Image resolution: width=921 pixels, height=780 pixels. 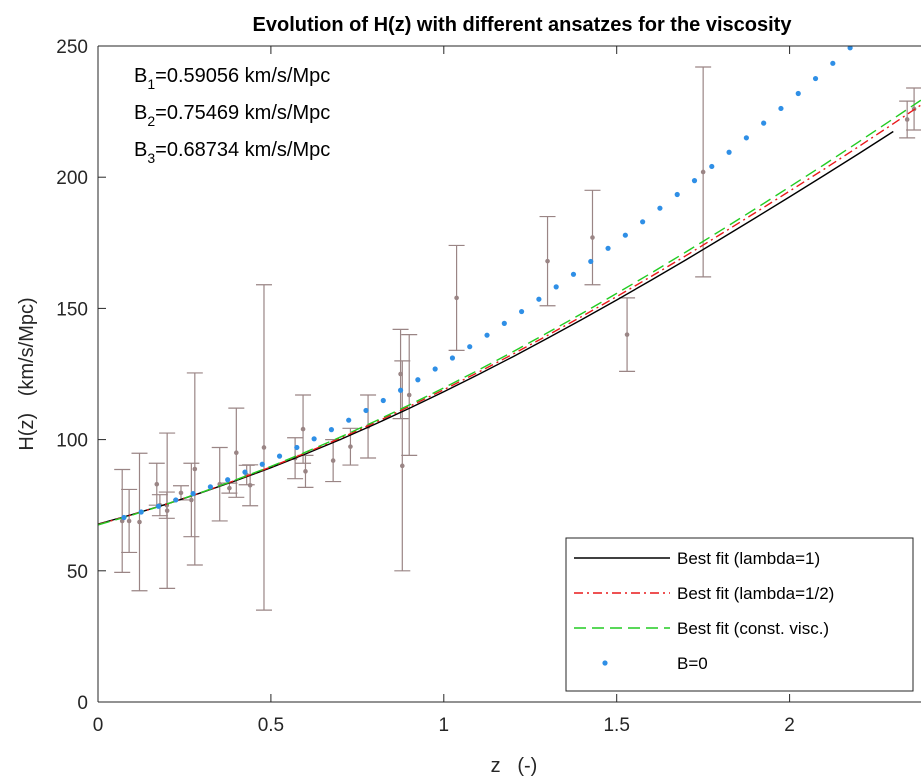 I want to click on x-tick-label: 1, so click(x=444, y=725).